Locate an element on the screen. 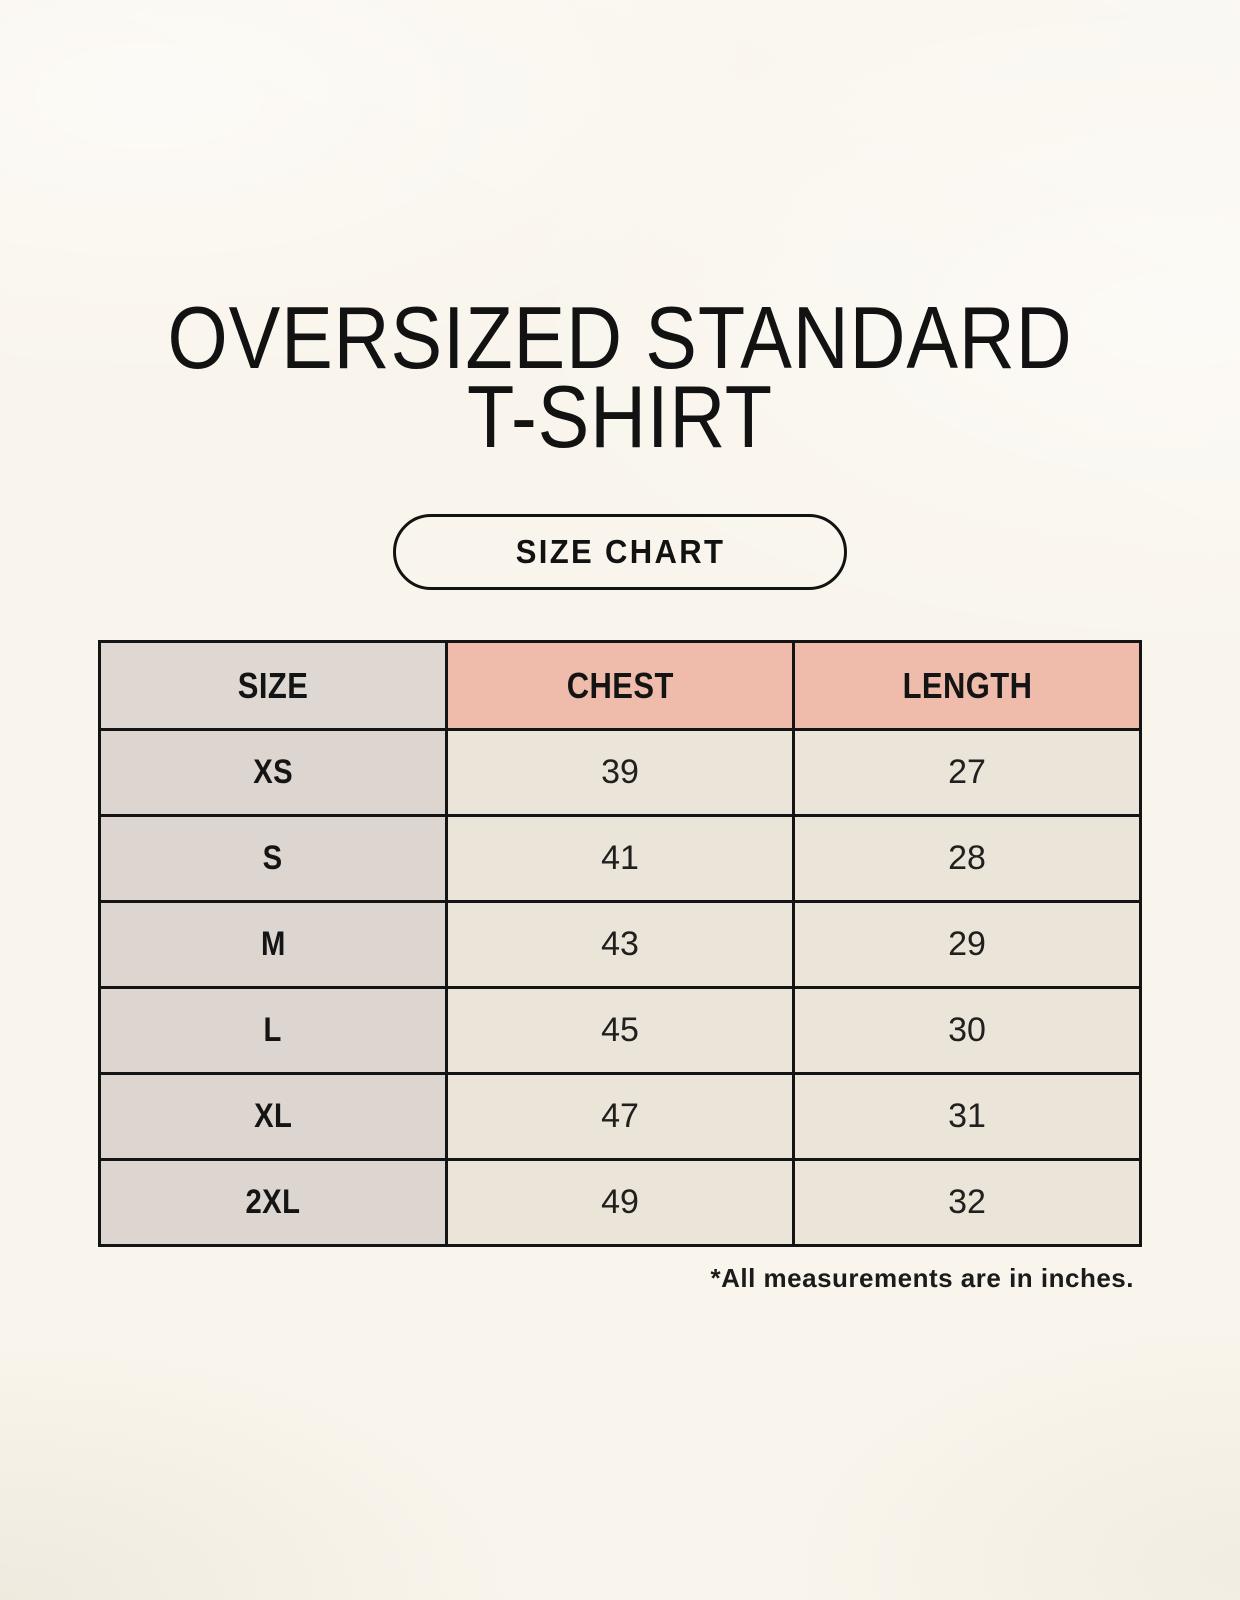 The height and width of the screenshot is (1600, 1240). size-label: L is located at coordinates (273, 1030).